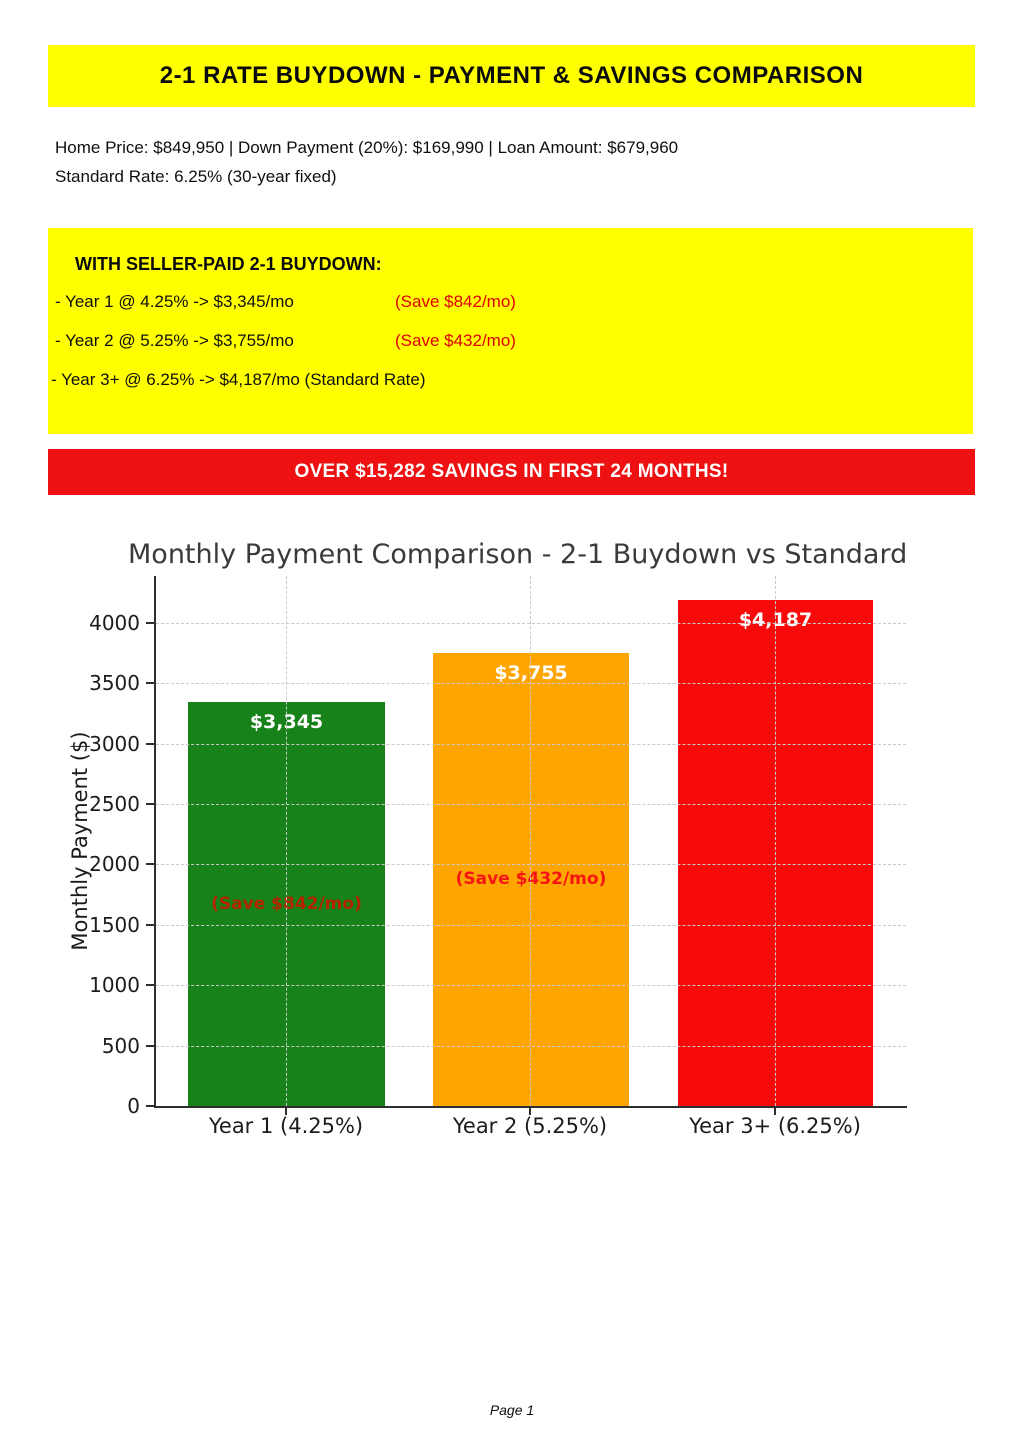 The image size is (1024, 1447). I want to click on savings-banner-text: OVER $15,282 SAVINGS IN FIRST 24 MONTHS!, so click(511, 471).